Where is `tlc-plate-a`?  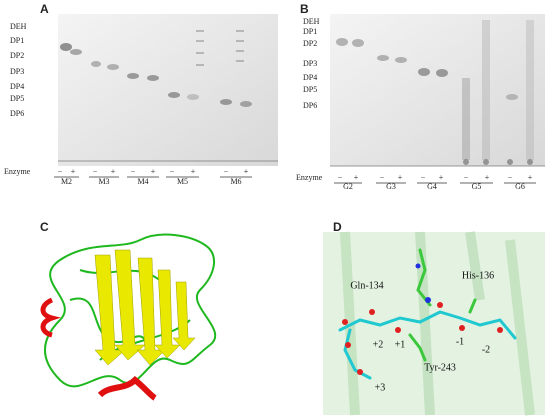
tlc-plate-a is located at coordinates (168, 90).